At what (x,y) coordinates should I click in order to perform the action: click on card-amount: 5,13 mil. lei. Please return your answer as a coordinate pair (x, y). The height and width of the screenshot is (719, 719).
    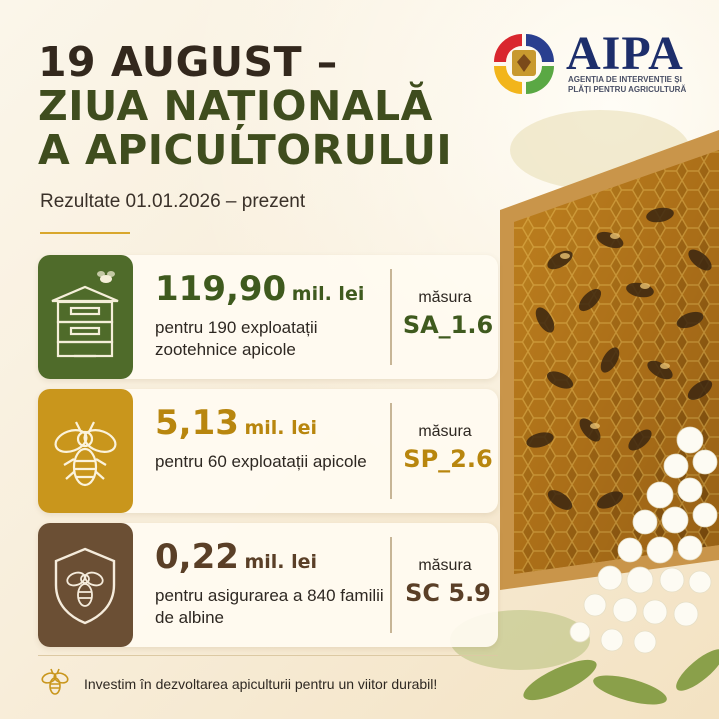
    Looking at the image, I should click on (236, 423).